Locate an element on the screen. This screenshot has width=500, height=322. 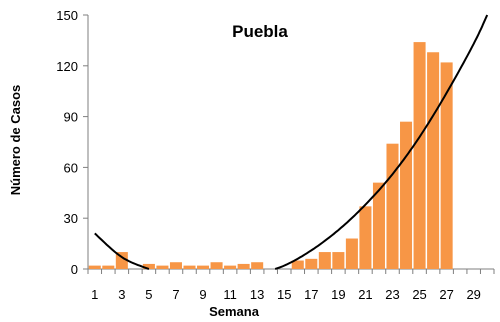
x-tick-label: 15 is located at coordinates (284, 294).